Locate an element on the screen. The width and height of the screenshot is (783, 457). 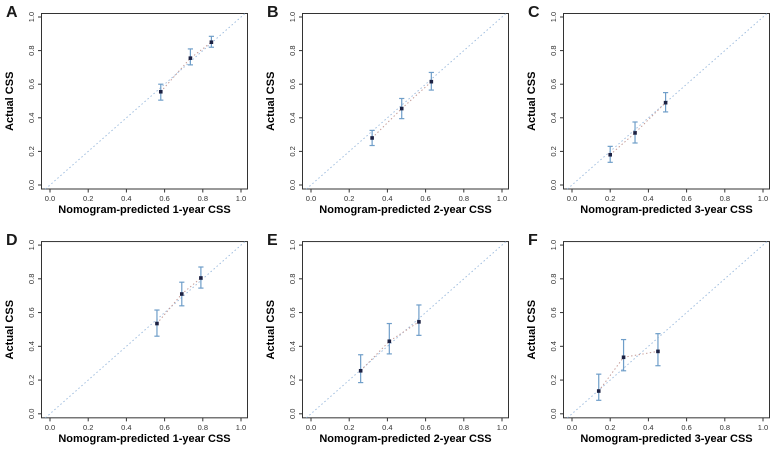
x-axis-title: Nomogram-predicted 1-year CSS is located at coordinates (144, 210).